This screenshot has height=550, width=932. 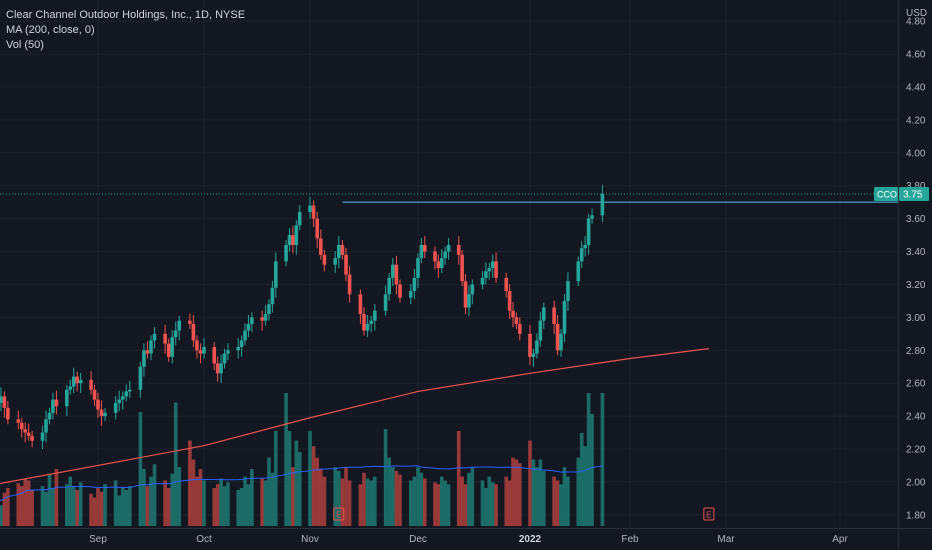 I want to click on price-tick-label: 2.20, so click(x=916, y=450).